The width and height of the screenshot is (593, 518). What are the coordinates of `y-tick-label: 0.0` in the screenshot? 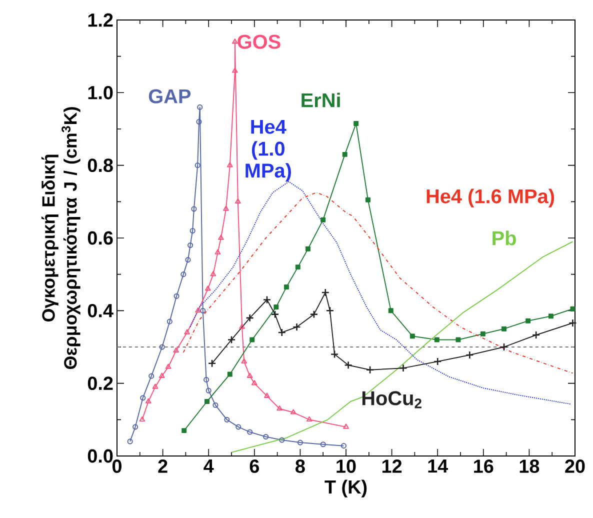 It's located at (100, 456).